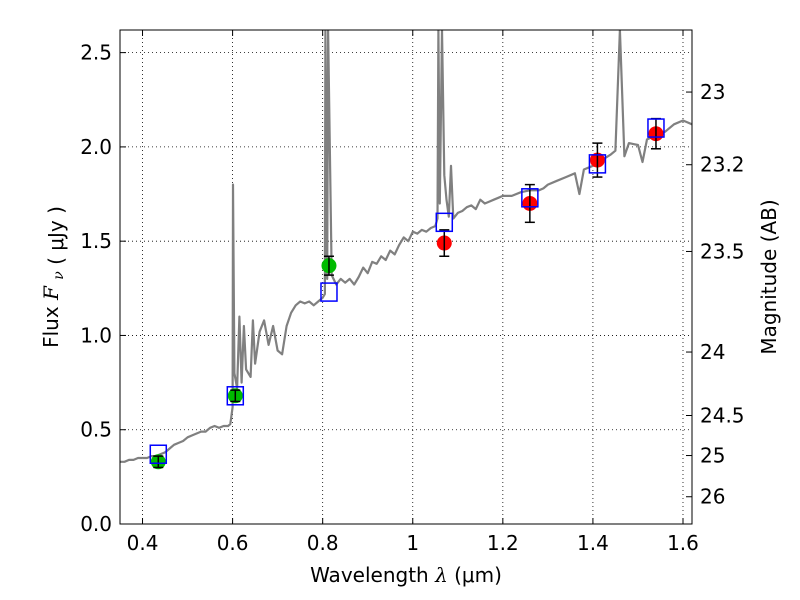 This screenshot has width=800, height=600. I want to click on x-axis-title: Wavelength λ (μm), so click(406, 575).